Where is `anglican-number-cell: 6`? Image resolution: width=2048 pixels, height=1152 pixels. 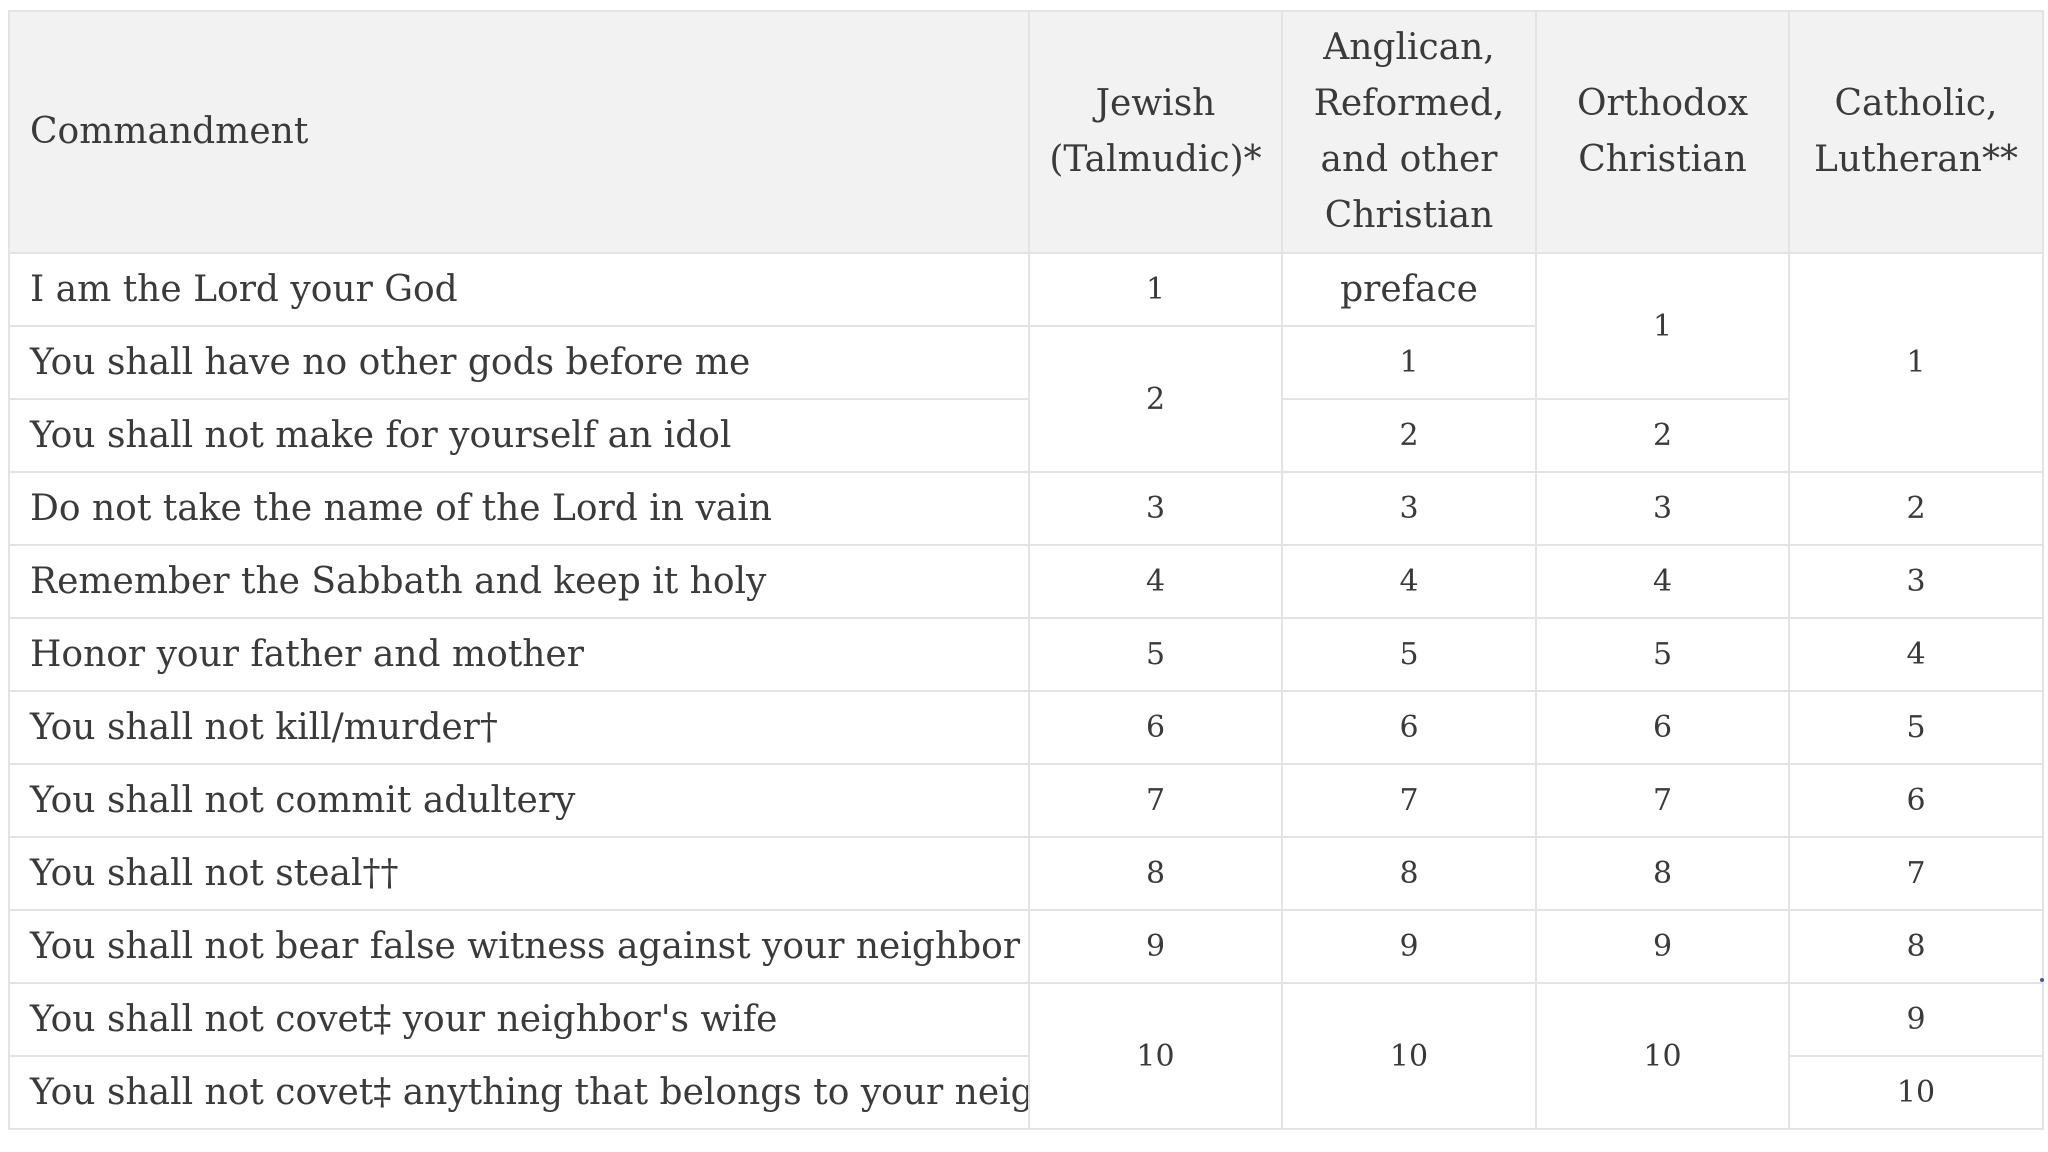
anglican-number-cell: 6 is located at coordinates (1409, 727).